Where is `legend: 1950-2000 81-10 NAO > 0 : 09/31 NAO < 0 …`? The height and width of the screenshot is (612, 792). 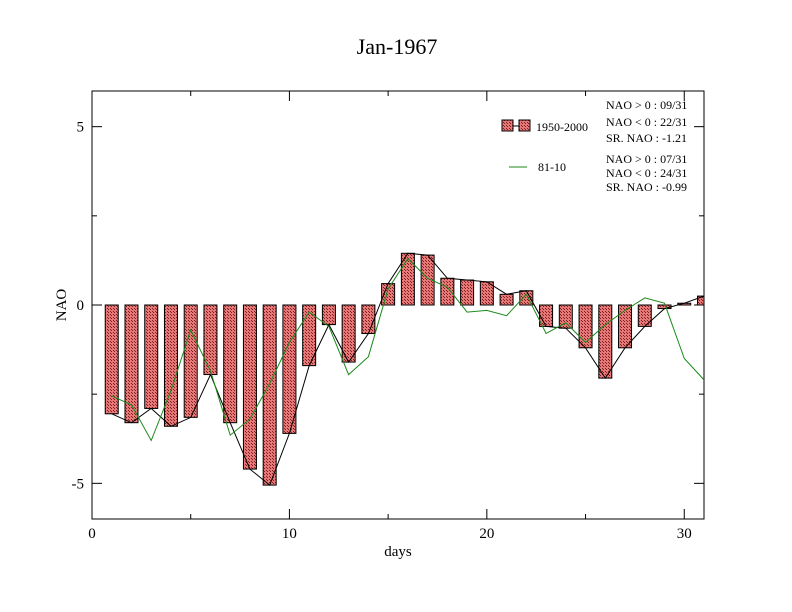
legend: 1950-2000 81-10 NAO > 0 : 09/31 NAO < 0 … is located at coordinates (594, 146).